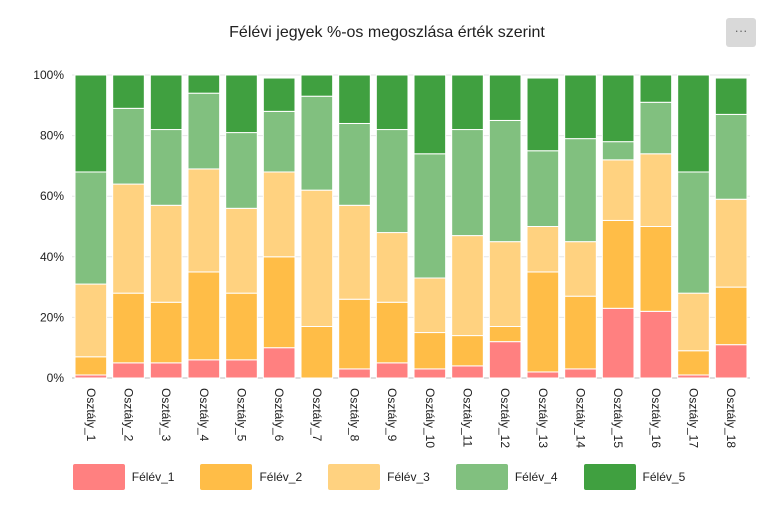  I want to click on legend: Félév_1 Félév_2 Félév_3 Félév_4 Félév_5, so click(387, 477).